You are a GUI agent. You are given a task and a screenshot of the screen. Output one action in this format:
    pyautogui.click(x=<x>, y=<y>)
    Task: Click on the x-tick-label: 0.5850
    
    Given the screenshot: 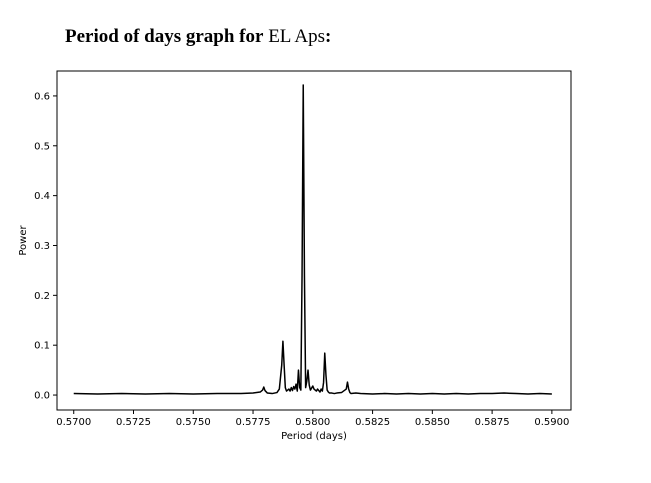 What is the action you would take?
    pyautogui.click(x=432, y=422)
    